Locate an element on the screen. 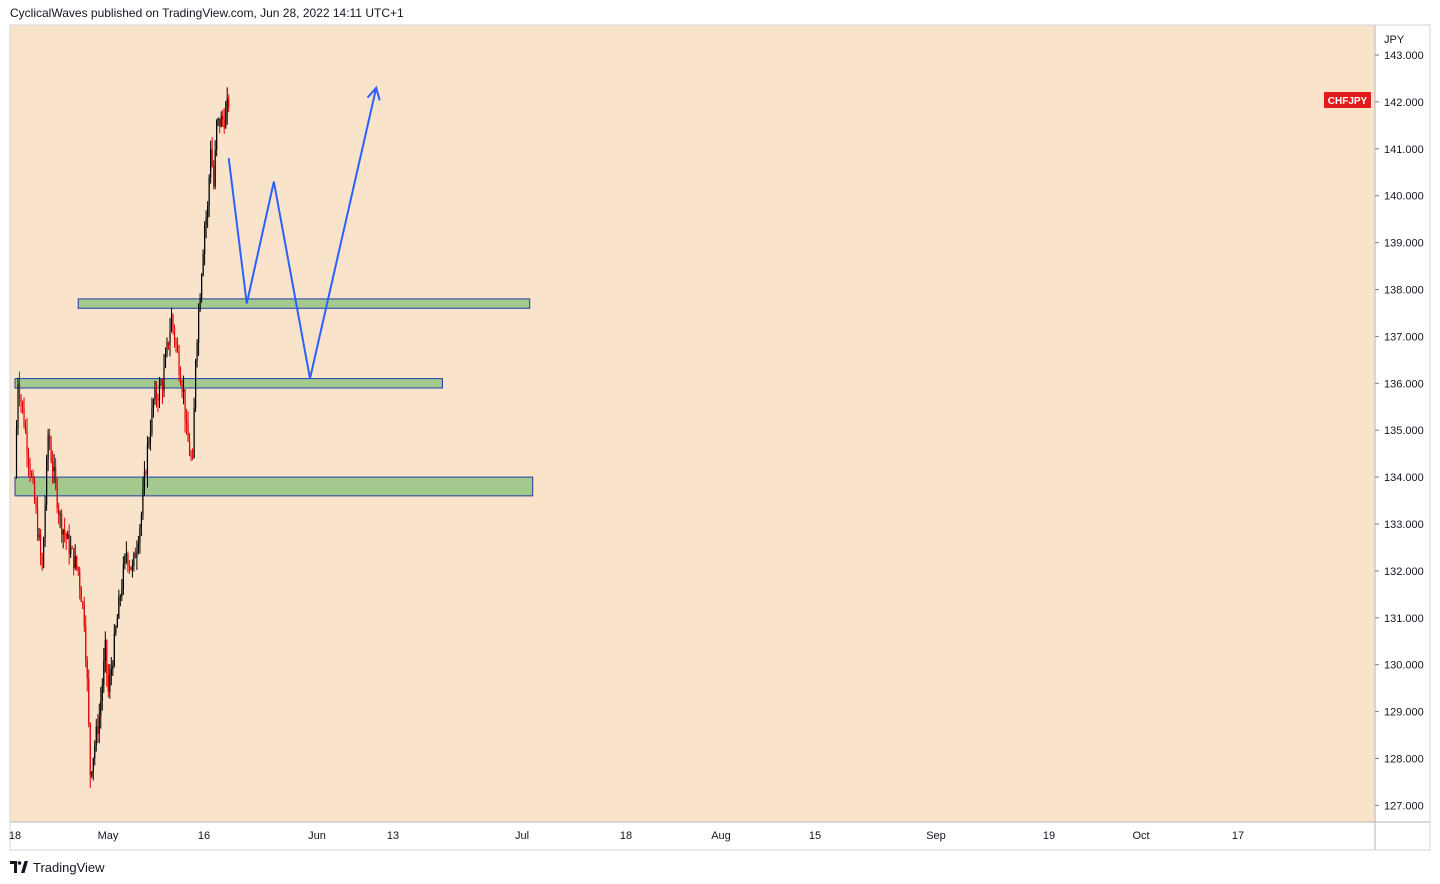 The height and width of the screenshot is (884, 1440). projection-path is located at coordinates (304, 232).